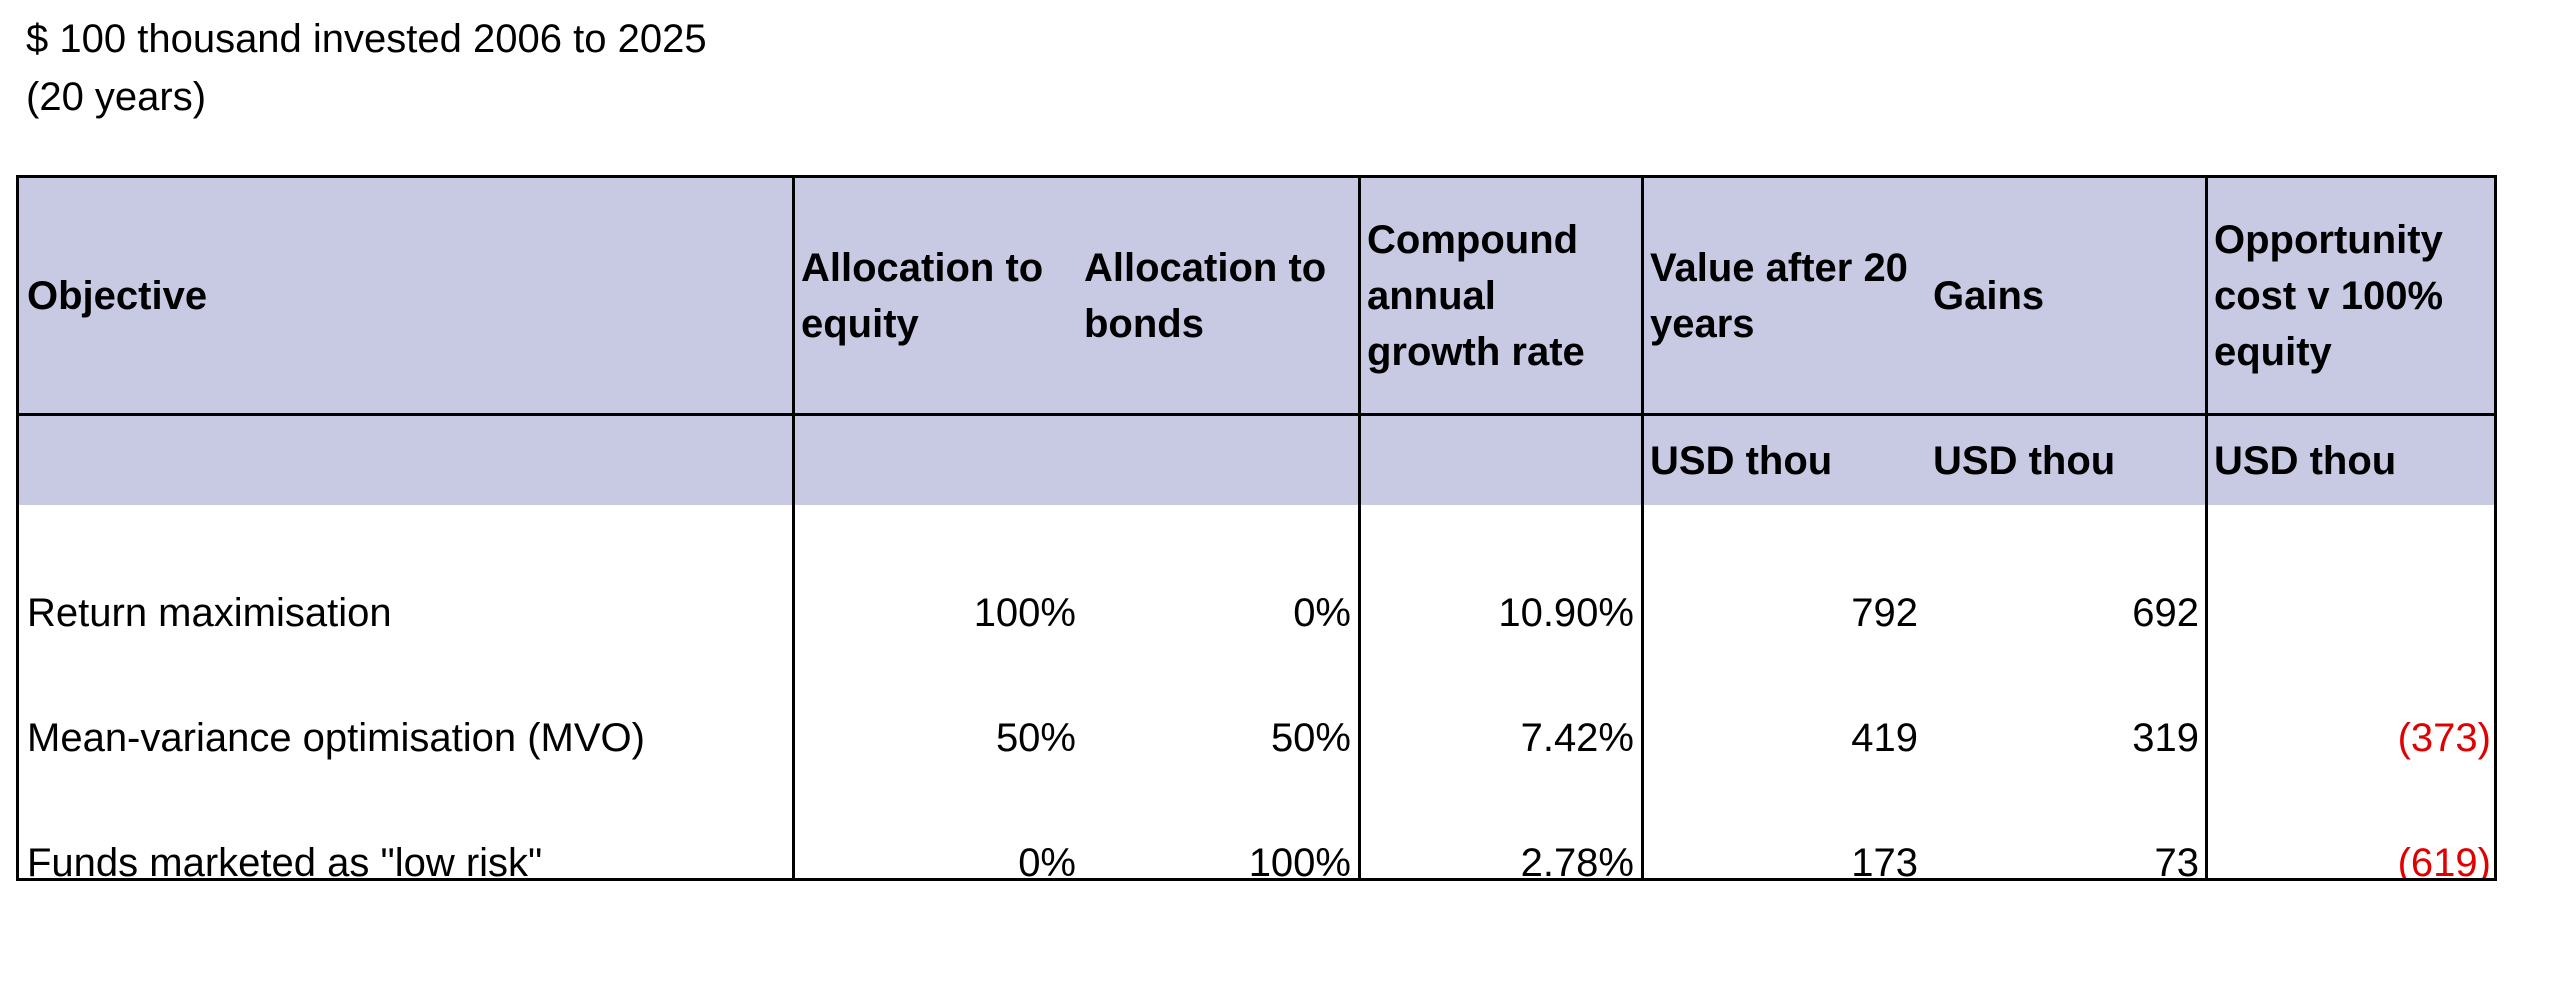  What do you see at coordinates (1884, 613) in the screenshot?
I see `row-1-value-after: 792` at bounding box center [1884, 613].